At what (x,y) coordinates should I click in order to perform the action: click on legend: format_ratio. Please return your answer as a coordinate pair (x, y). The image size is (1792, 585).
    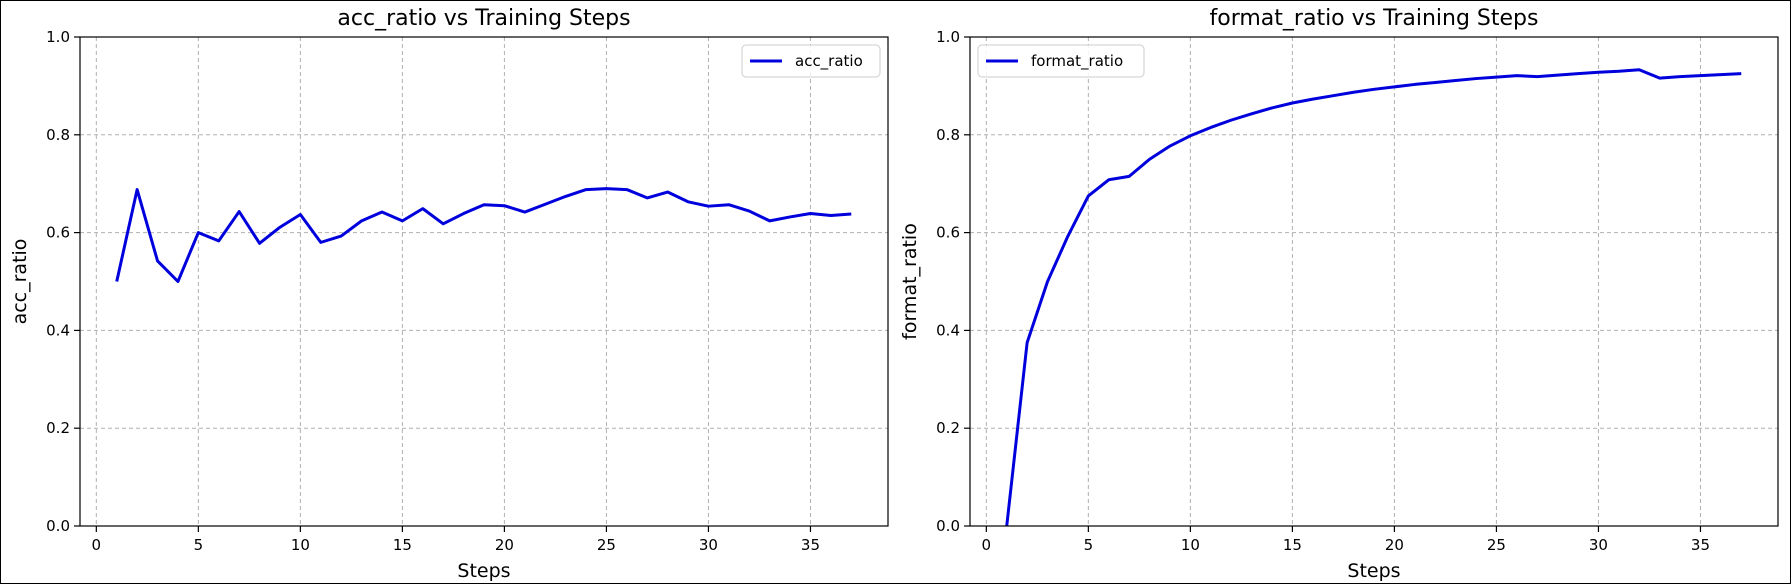
    Looking at the image, I should click on (1061, 61).